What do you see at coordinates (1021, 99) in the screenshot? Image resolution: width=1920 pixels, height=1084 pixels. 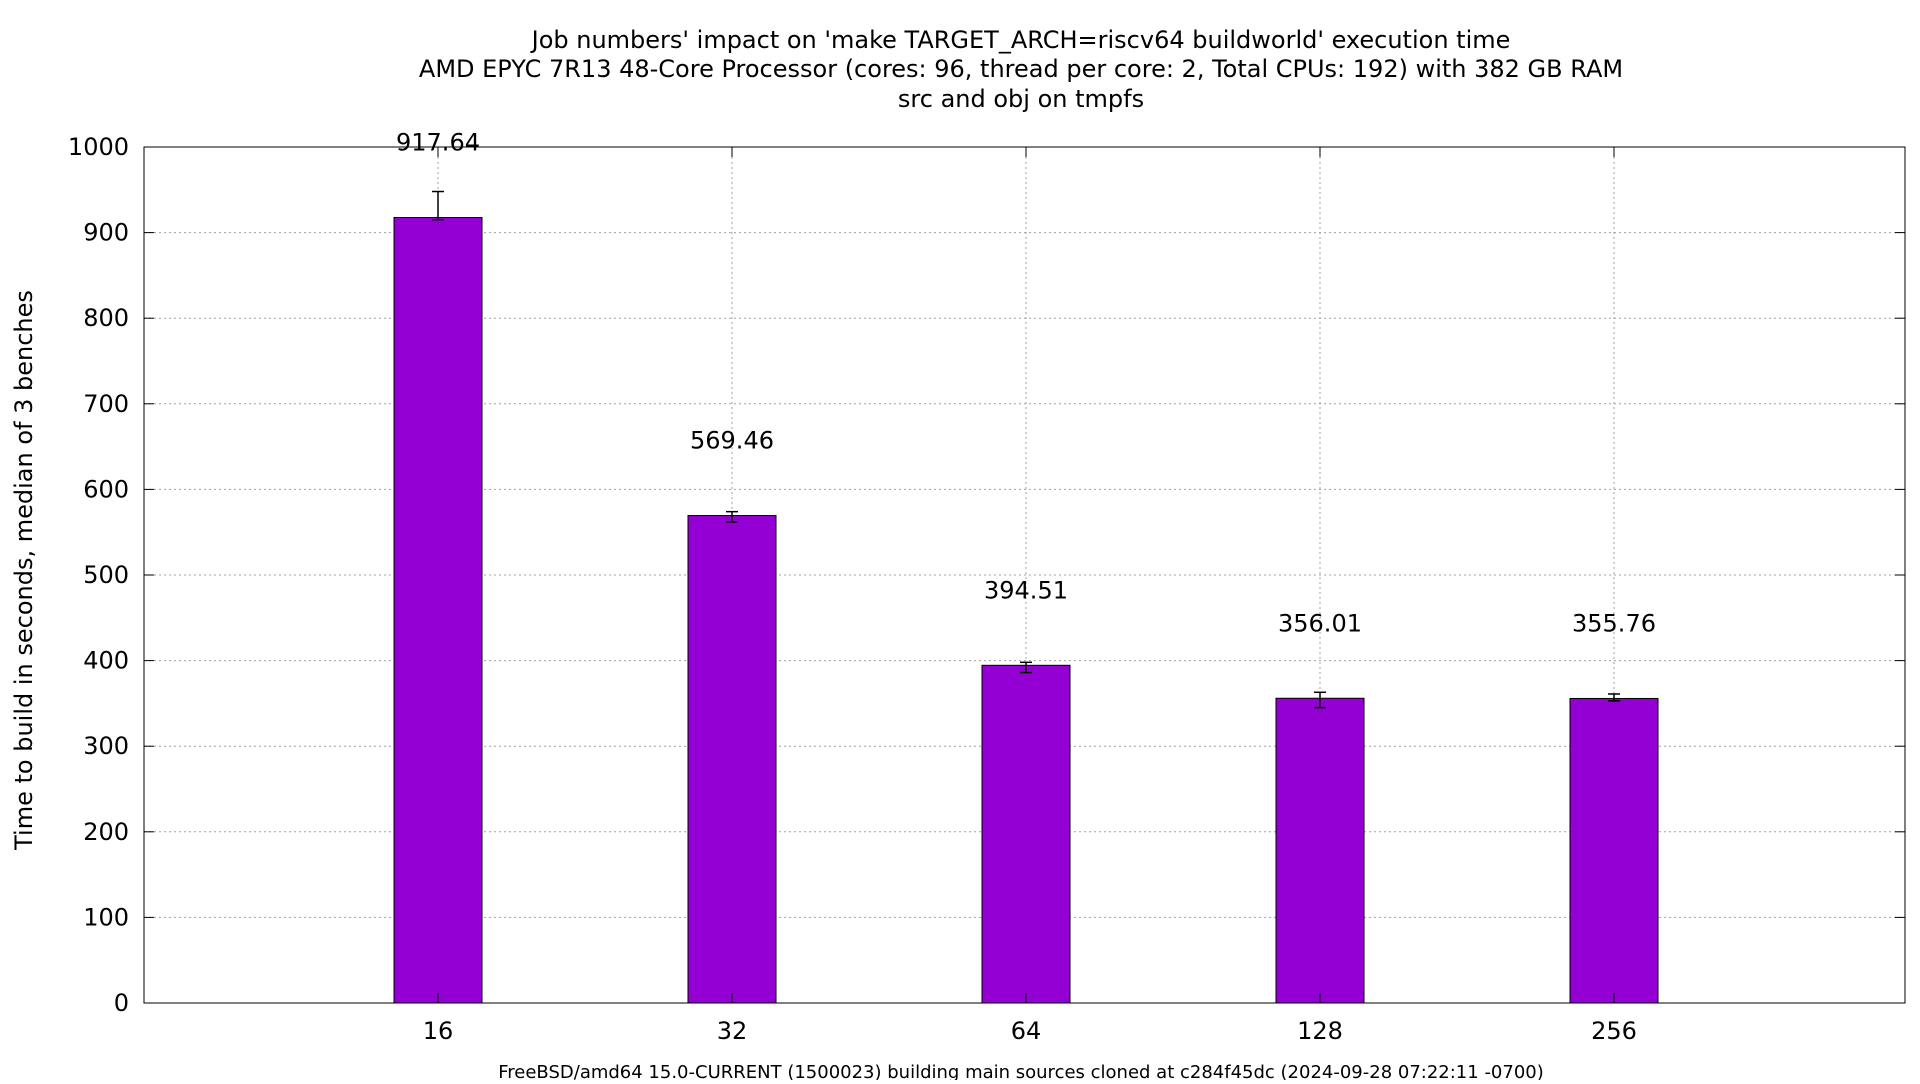 I see `chart-title-line-3: src and obj on tmpfs` at bounding box center [1021, 99].